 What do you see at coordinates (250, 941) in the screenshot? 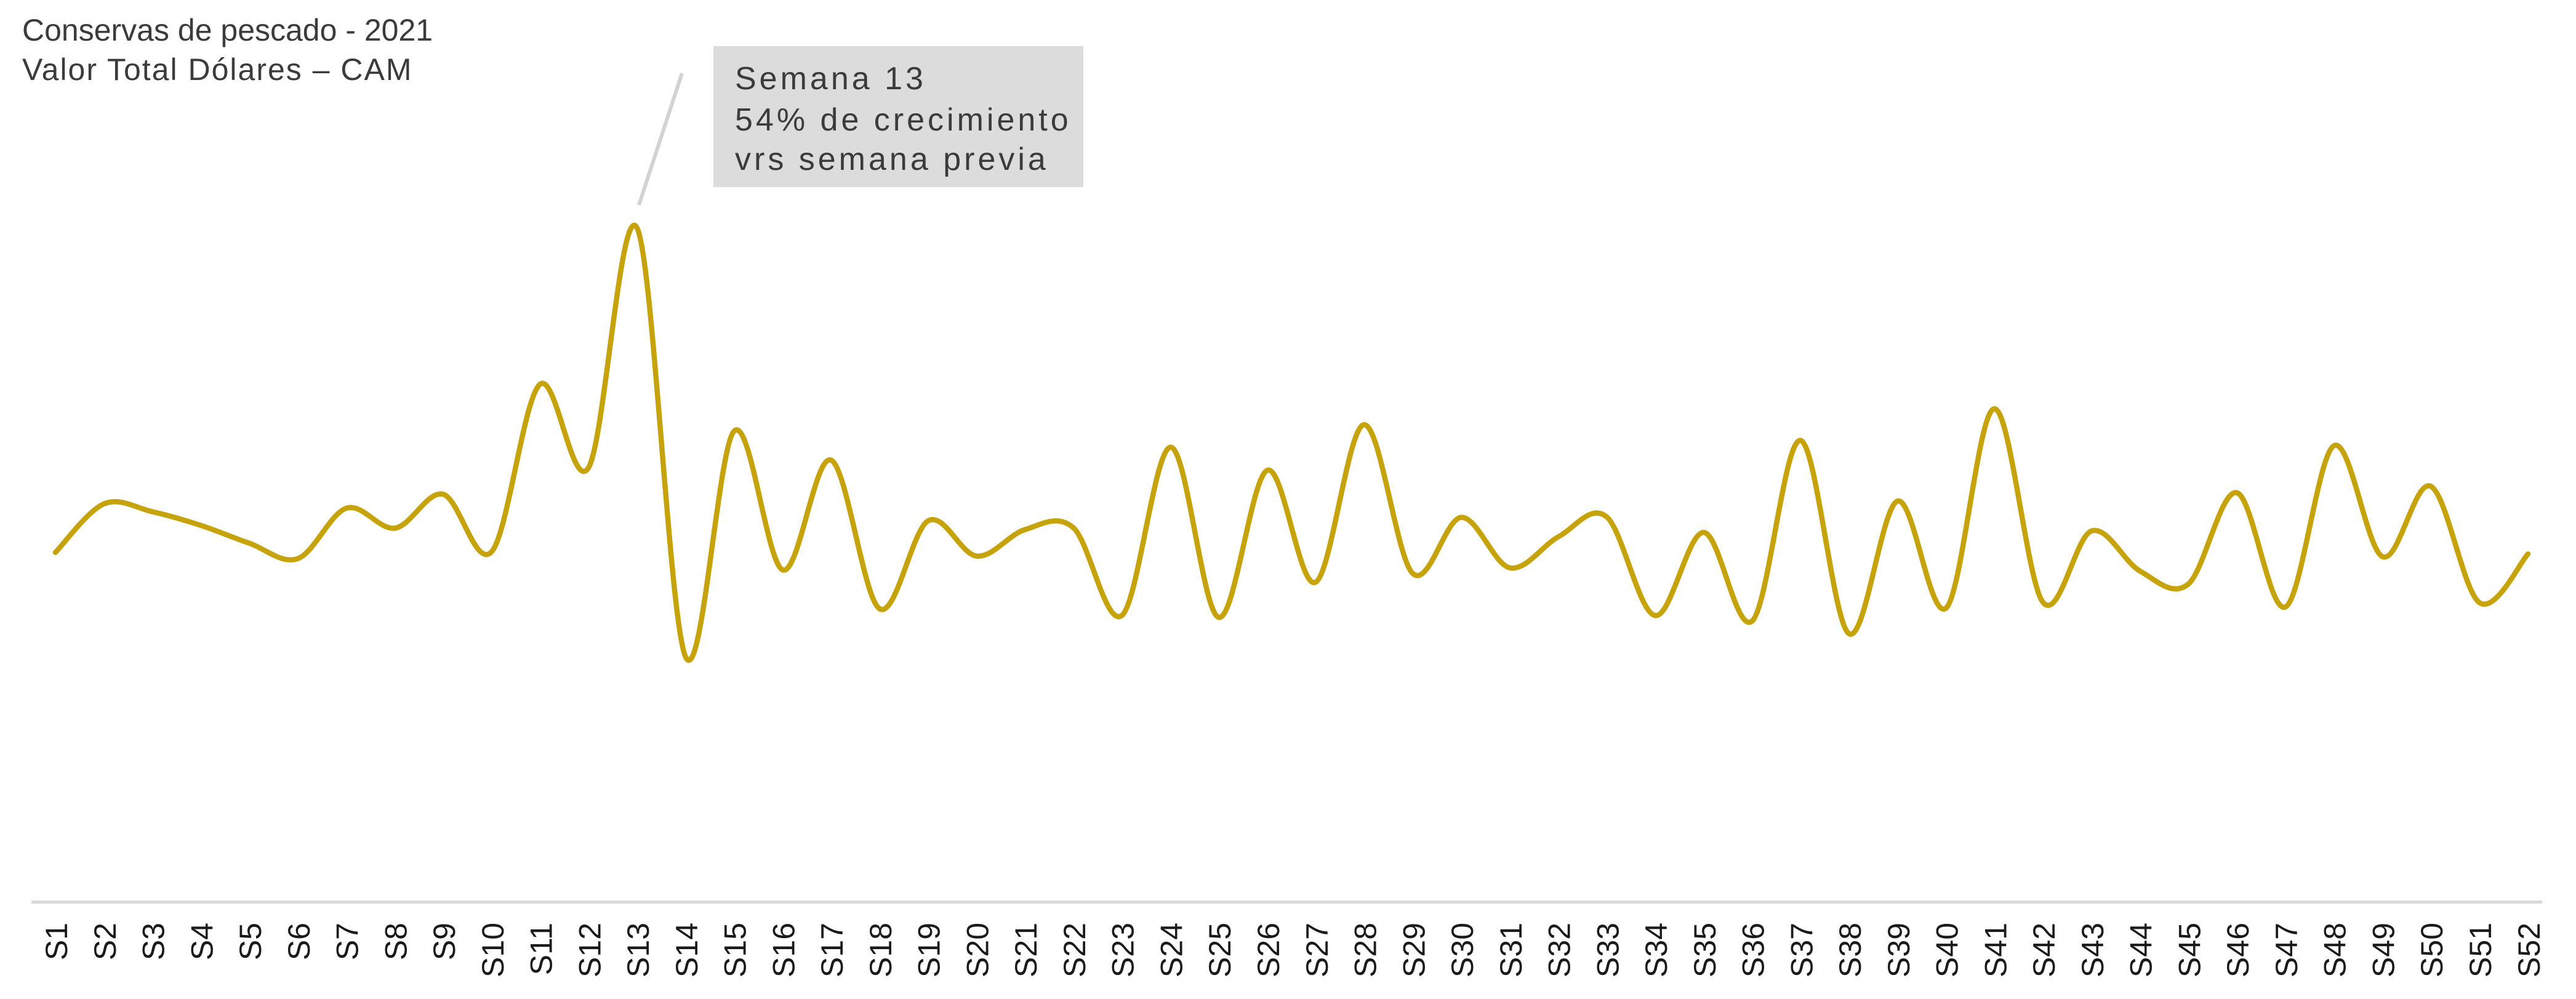
I see `svg-text: S5` at bounding box center [250, 941].